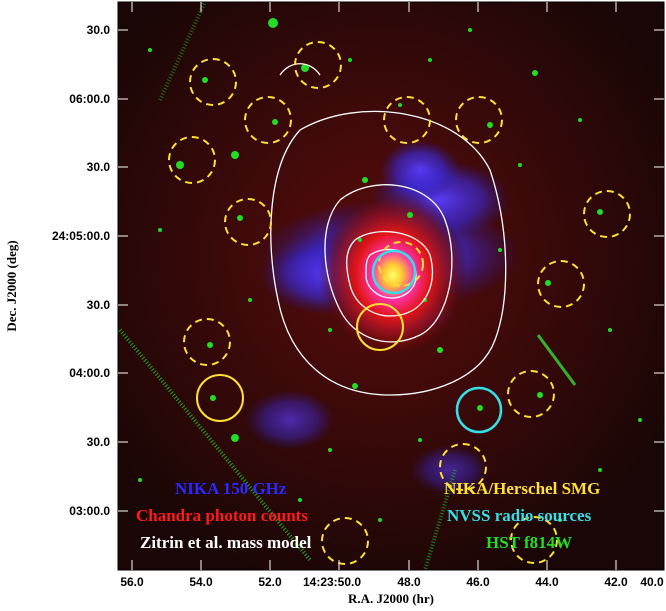 This screenshot has height=611, width=666. I want to click on y-tick-label: 04:00.0, so click(89, 373).